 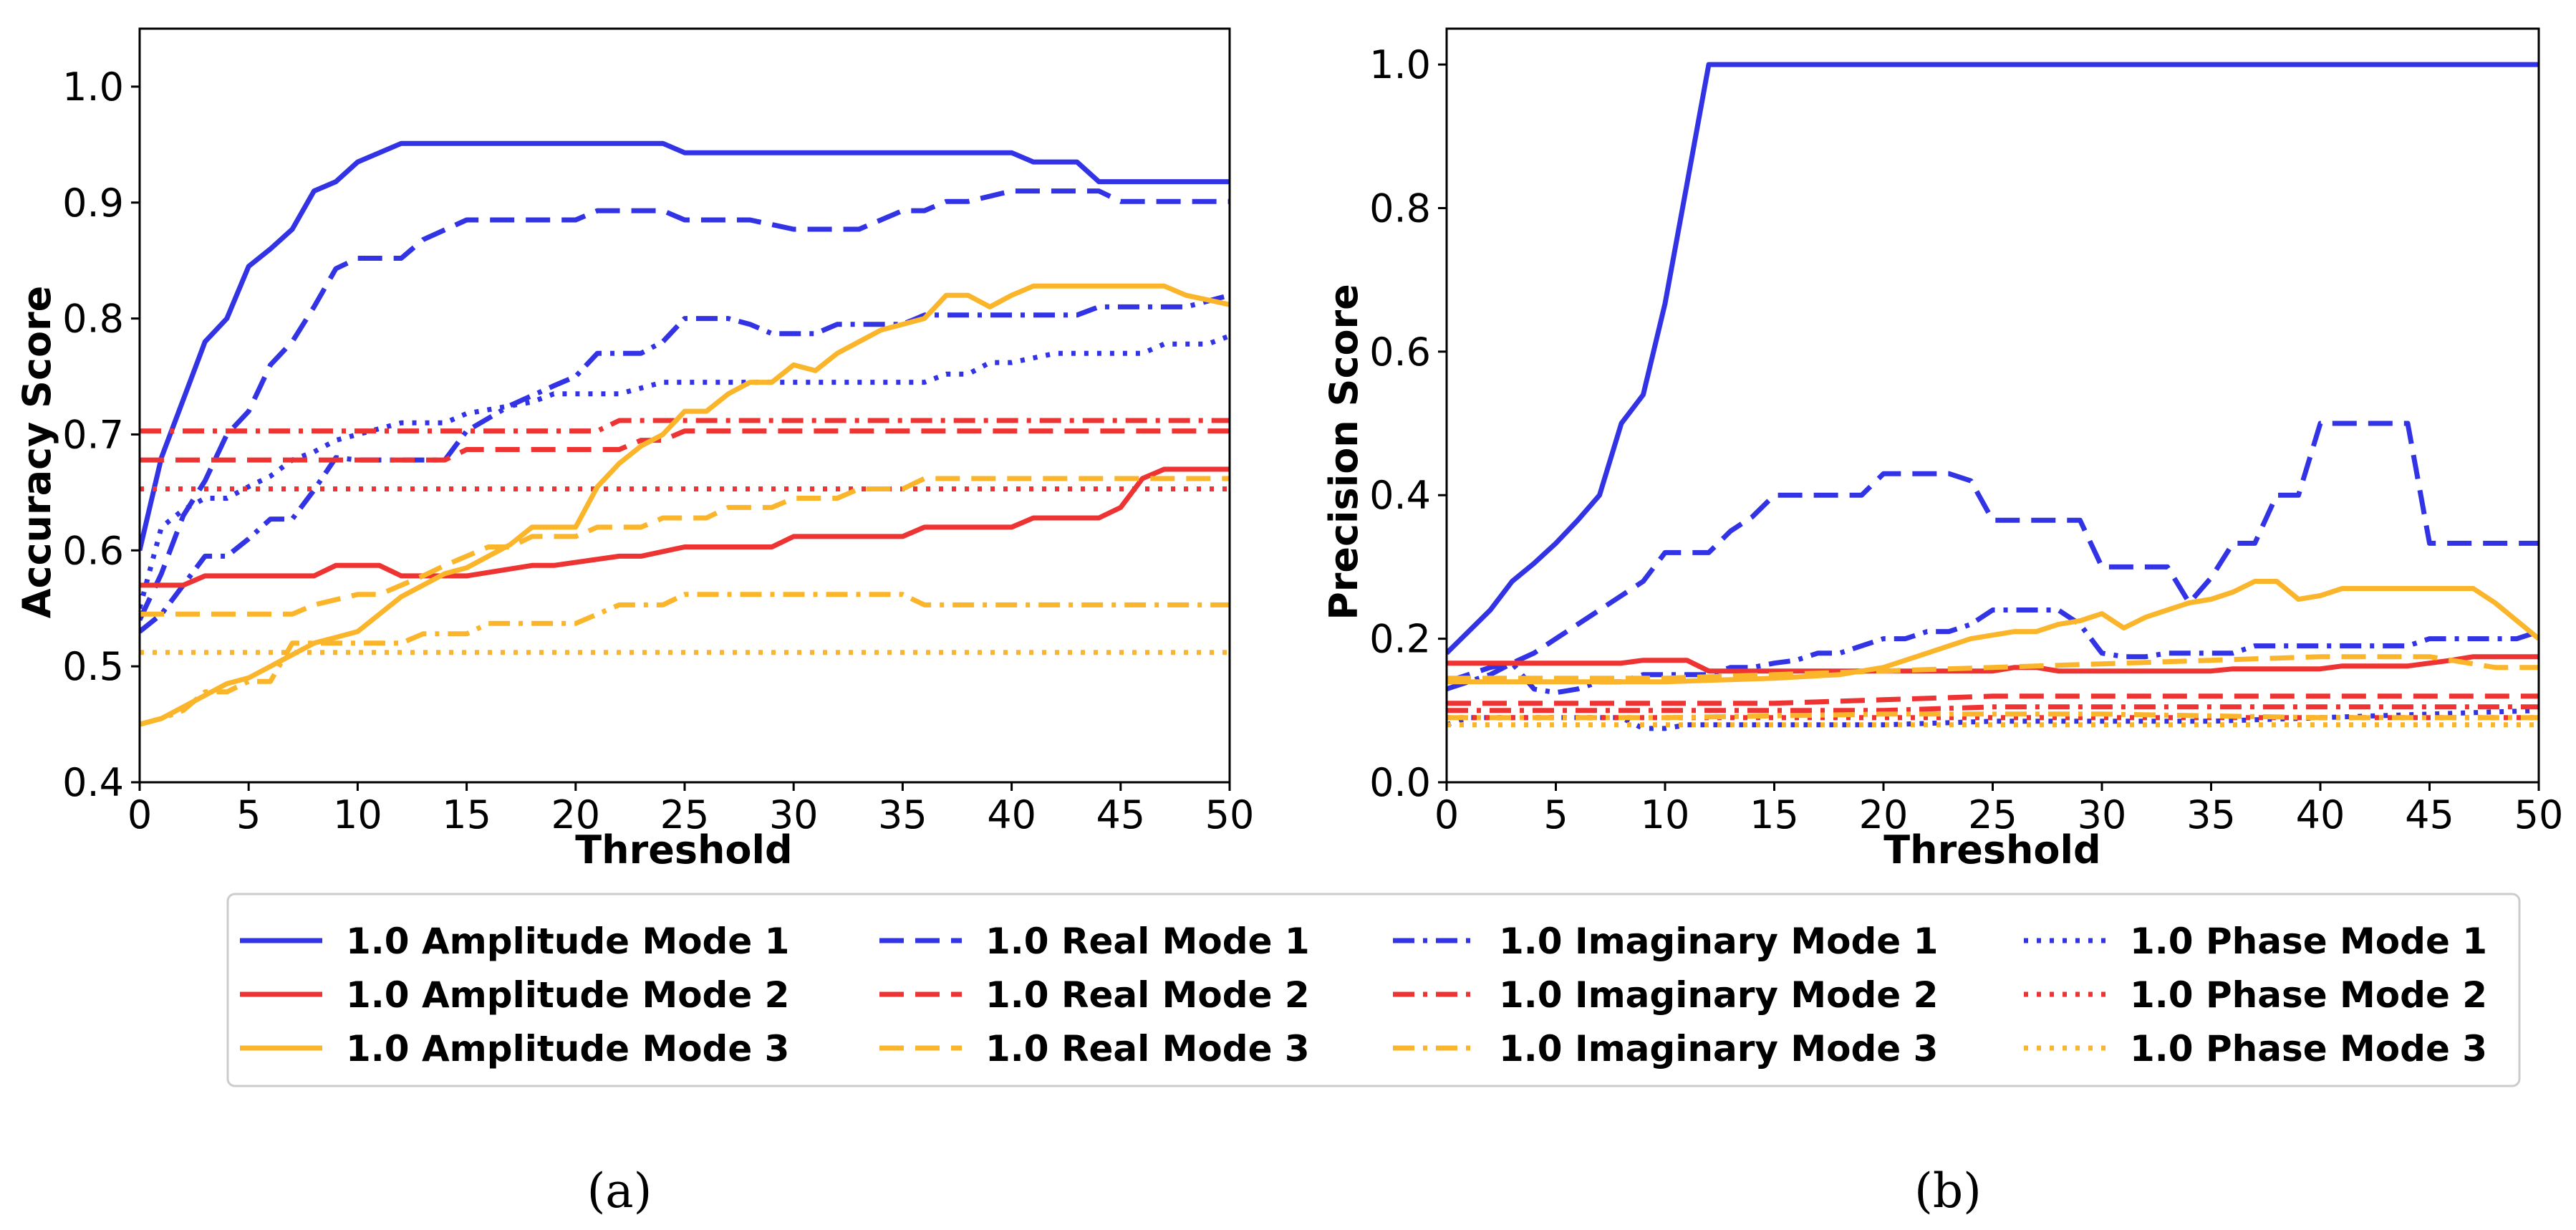 I want to click on panel-a-x-tick-label: 15, so click(x=466, y=814).